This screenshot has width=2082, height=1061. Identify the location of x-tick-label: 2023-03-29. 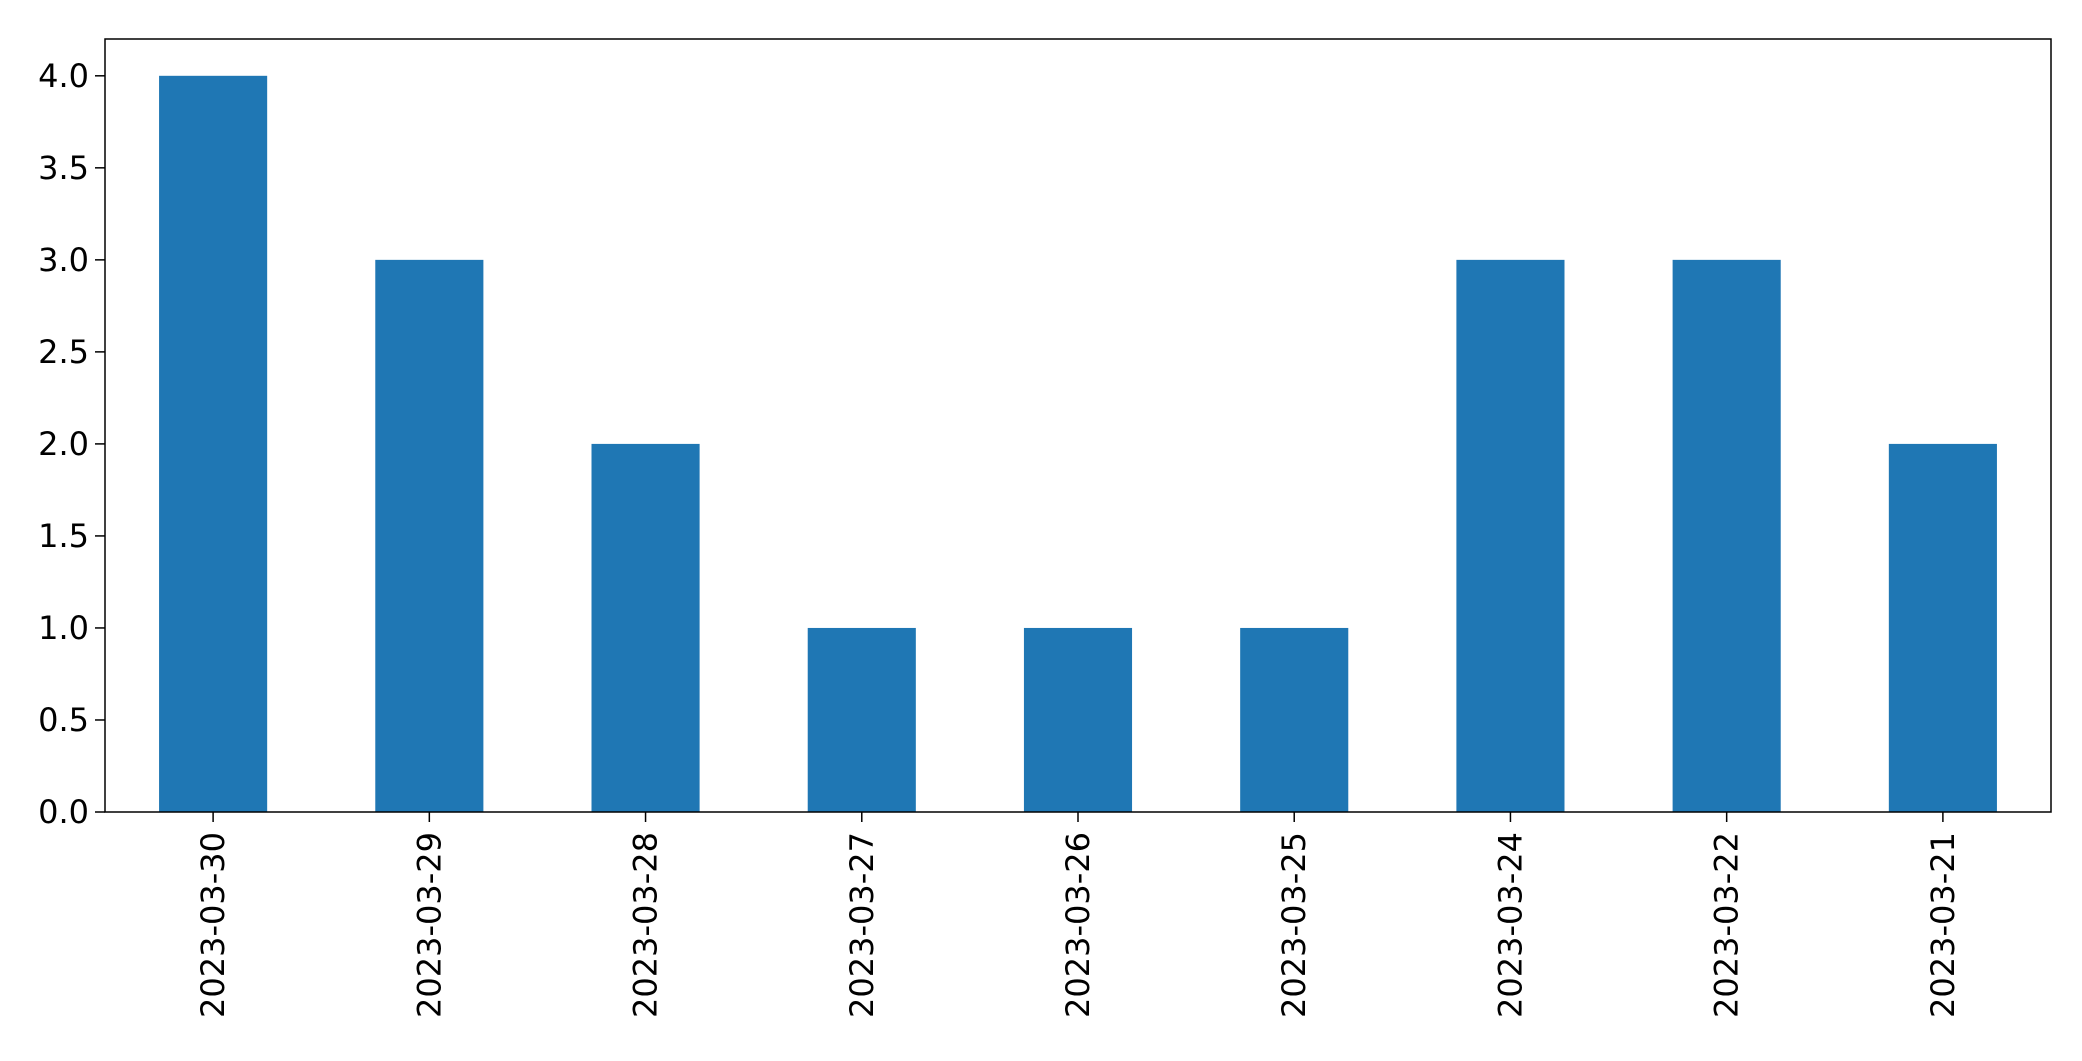
(429, 925).